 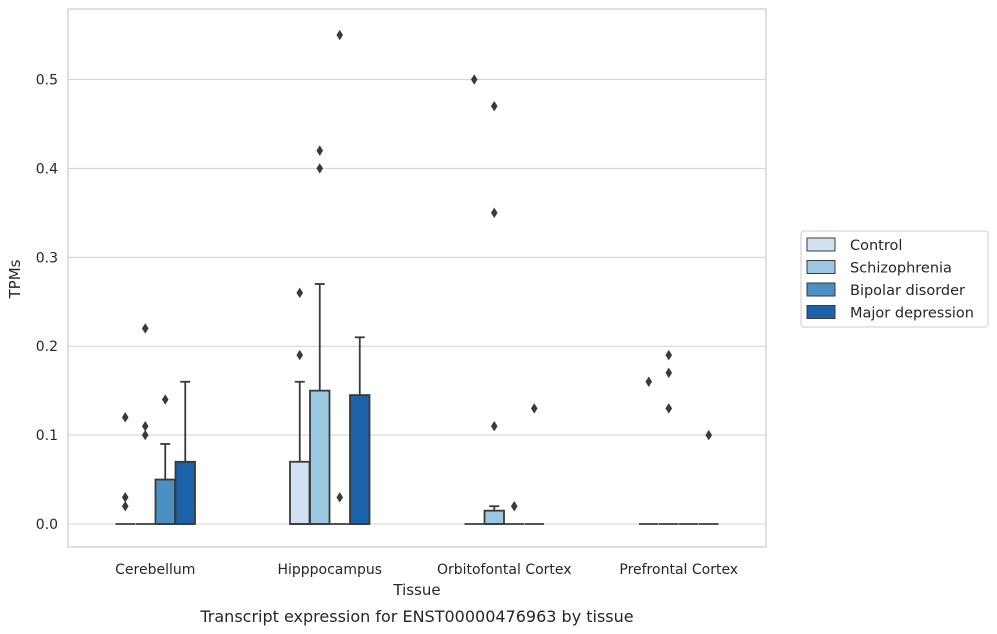 I want to click on y-tick-label: 0.0, so click(x=47, y=525).